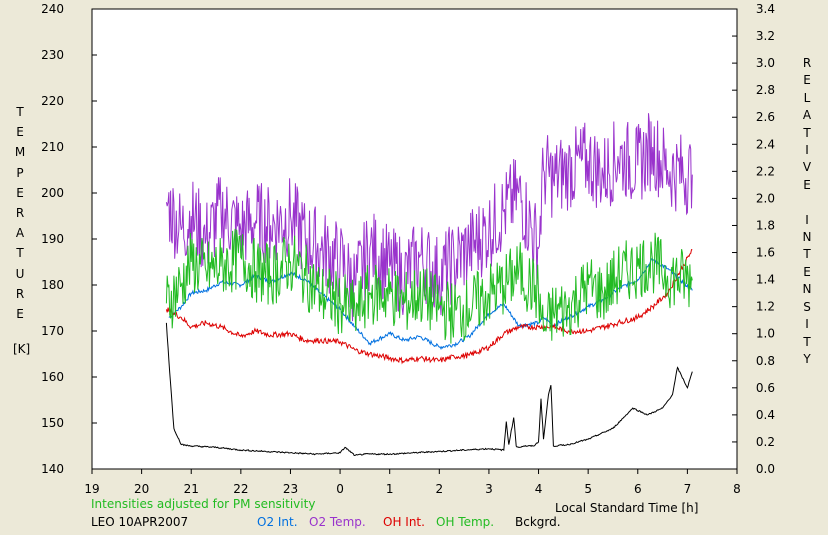  Describe the element at coordinates (765, 442) in the screenshot. I see `right-tick-label: 0.2` at that location.